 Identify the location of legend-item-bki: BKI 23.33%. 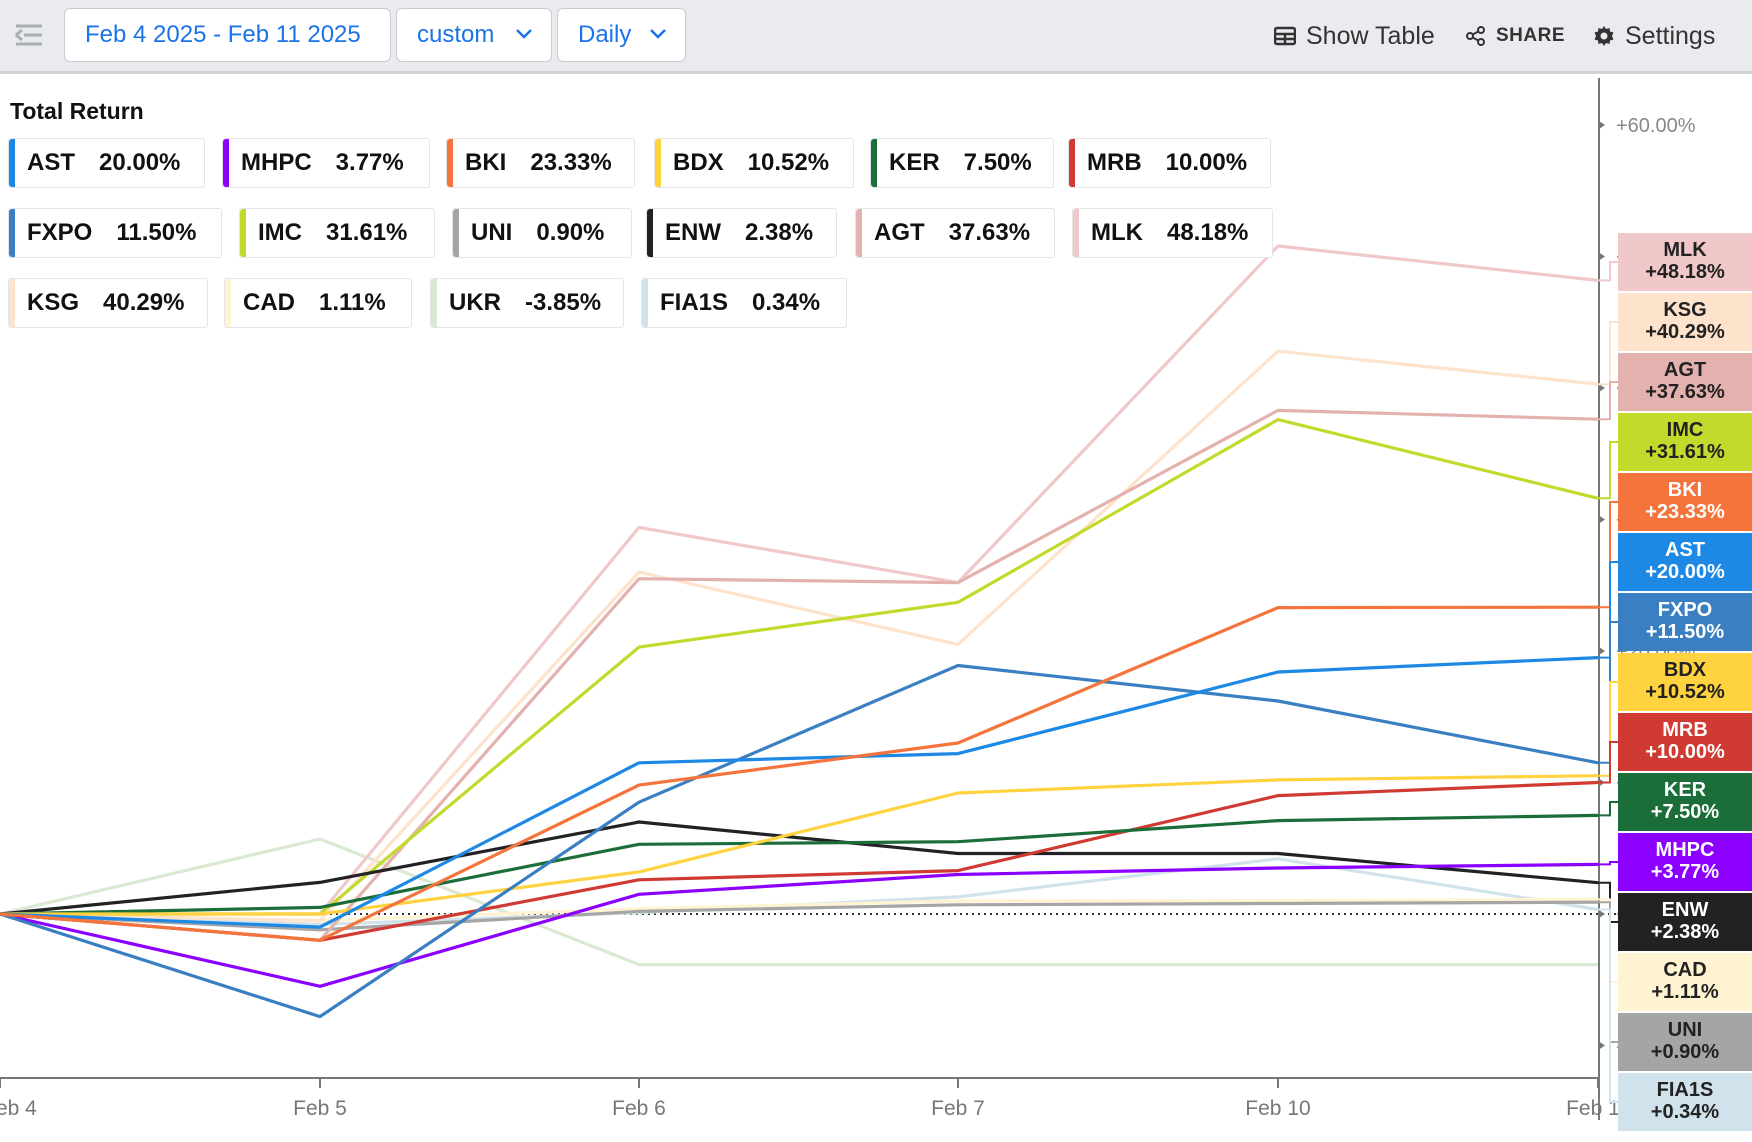
(540, 163).